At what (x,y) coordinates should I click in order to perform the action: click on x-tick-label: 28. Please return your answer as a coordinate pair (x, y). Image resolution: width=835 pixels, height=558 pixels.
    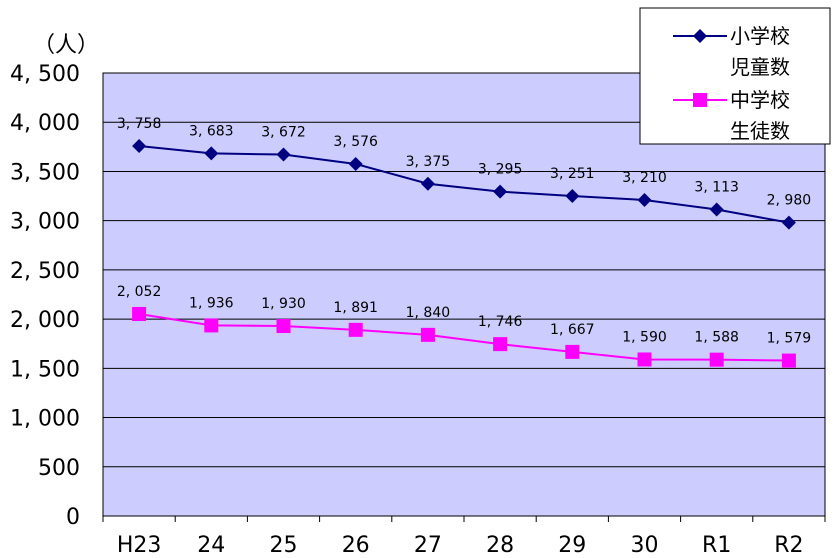
    Looking at the image, I should click on (500, 545).